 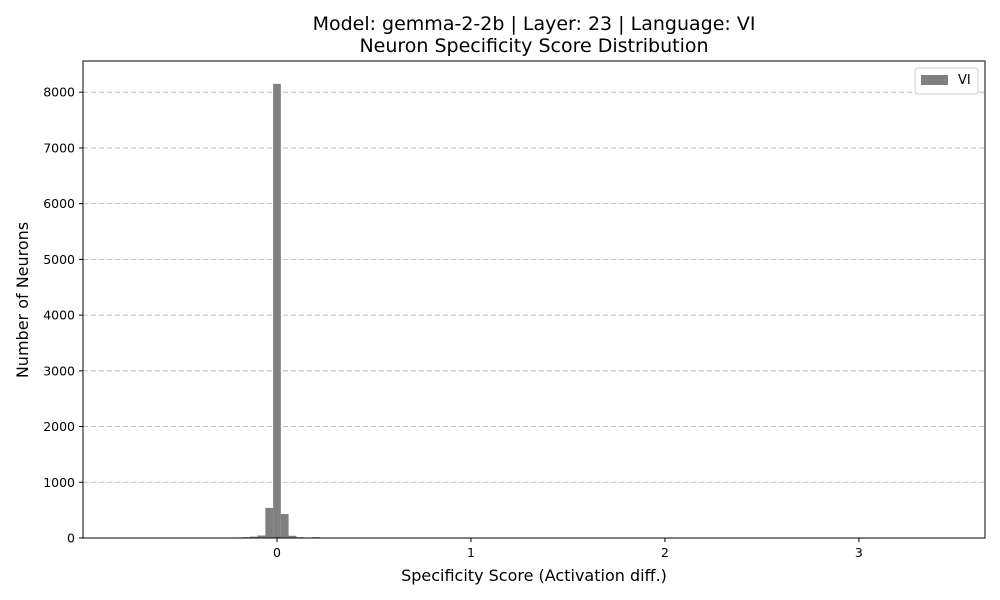 I want to click on y-tick-label: 8000, so click(x=59, y=92).